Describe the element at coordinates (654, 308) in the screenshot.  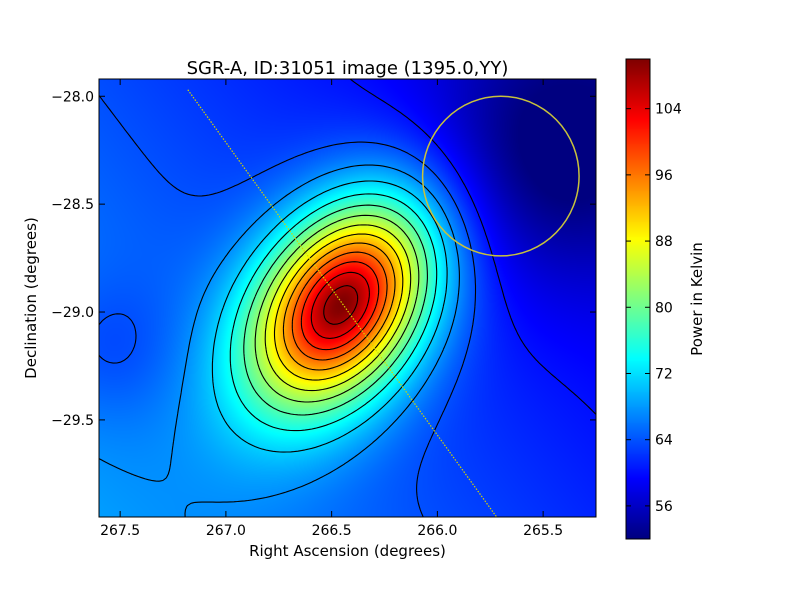
I see `colorbar-ticks: 56 64 72 80 88 96 104` at that location.